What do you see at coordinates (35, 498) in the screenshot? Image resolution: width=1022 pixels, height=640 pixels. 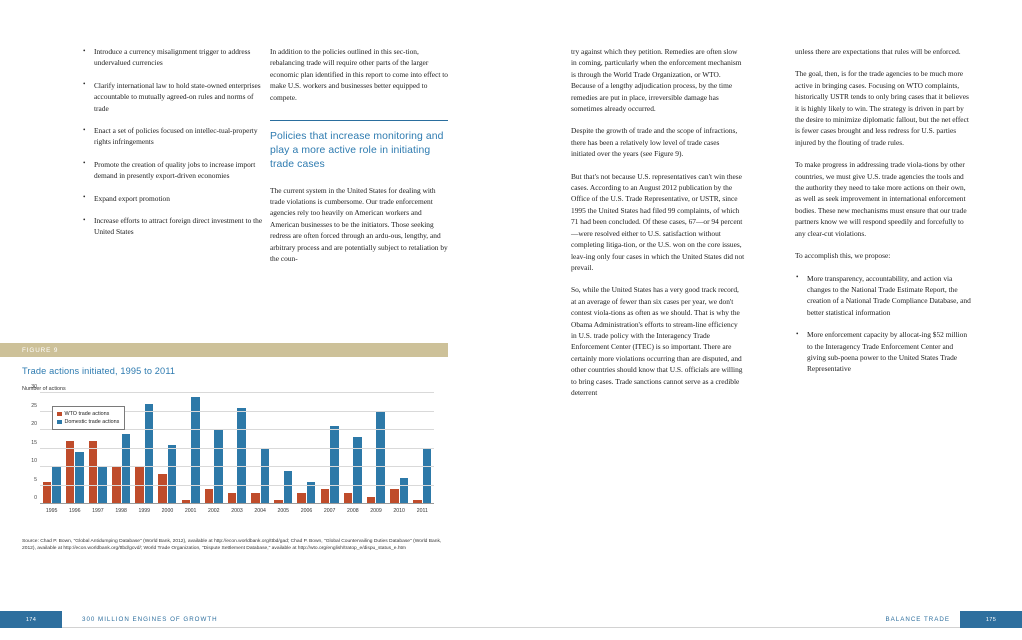 I see `y-axis-tick-label: 0` at bounding box center [35, 498].